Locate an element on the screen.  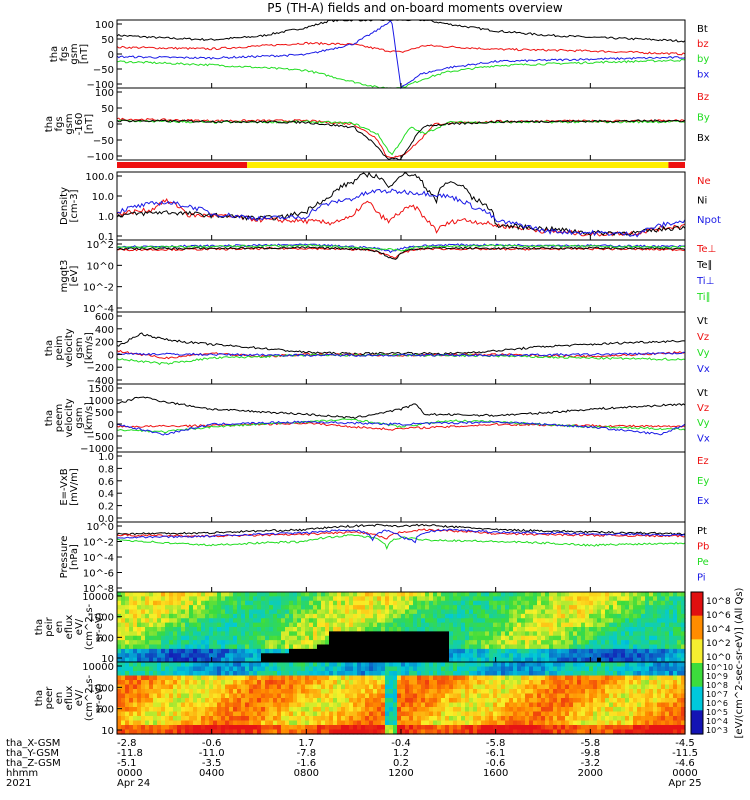
legend-Npot: Npot is located at coordinates (709, 220).